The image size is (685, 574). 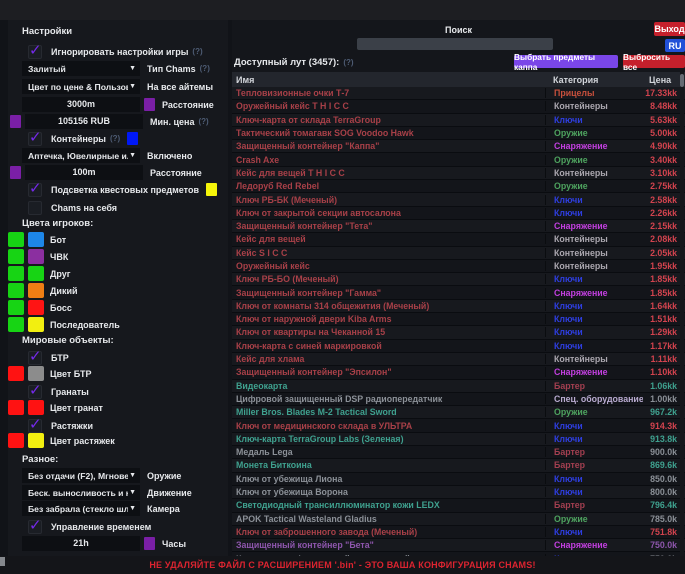 I want to click on column-header-name: Имя, so click(x=245, y=79).